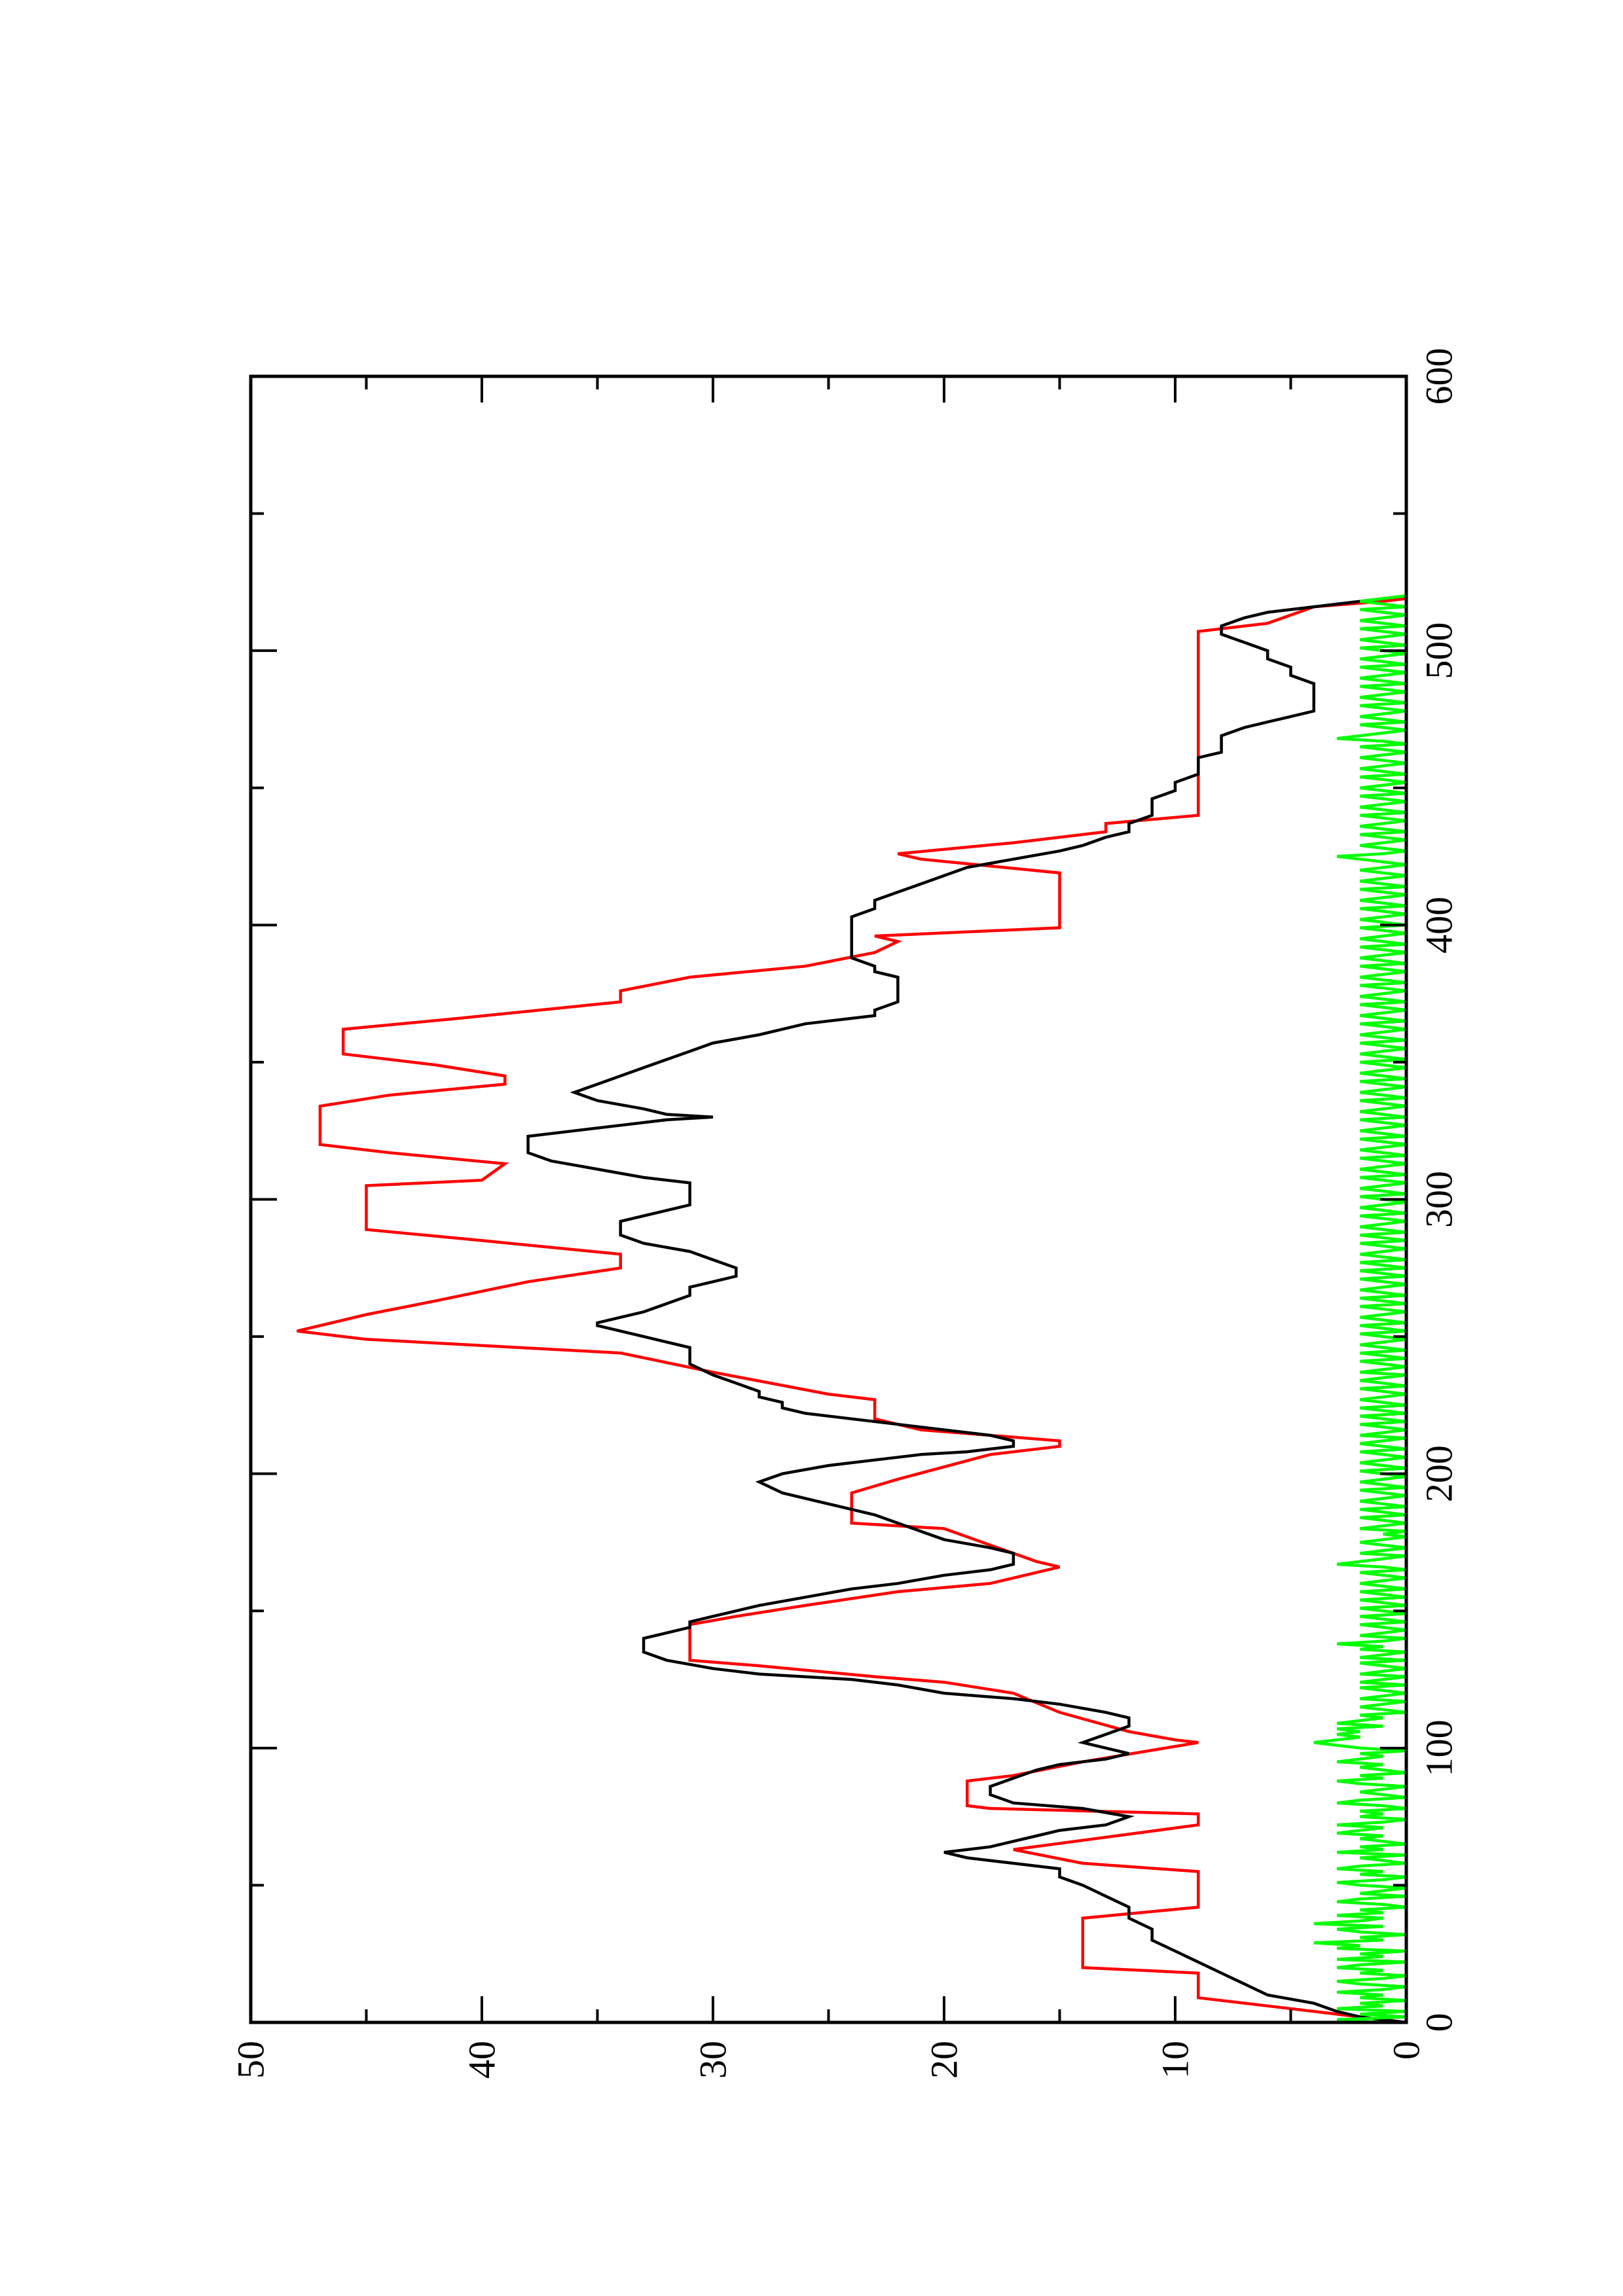 This screenshot has width=1623, height=2296. What do you see at coordinates (1439, 1473) in the screenshot?
I see `x-tick-label: 200` at bounding box center [1439, 1473].